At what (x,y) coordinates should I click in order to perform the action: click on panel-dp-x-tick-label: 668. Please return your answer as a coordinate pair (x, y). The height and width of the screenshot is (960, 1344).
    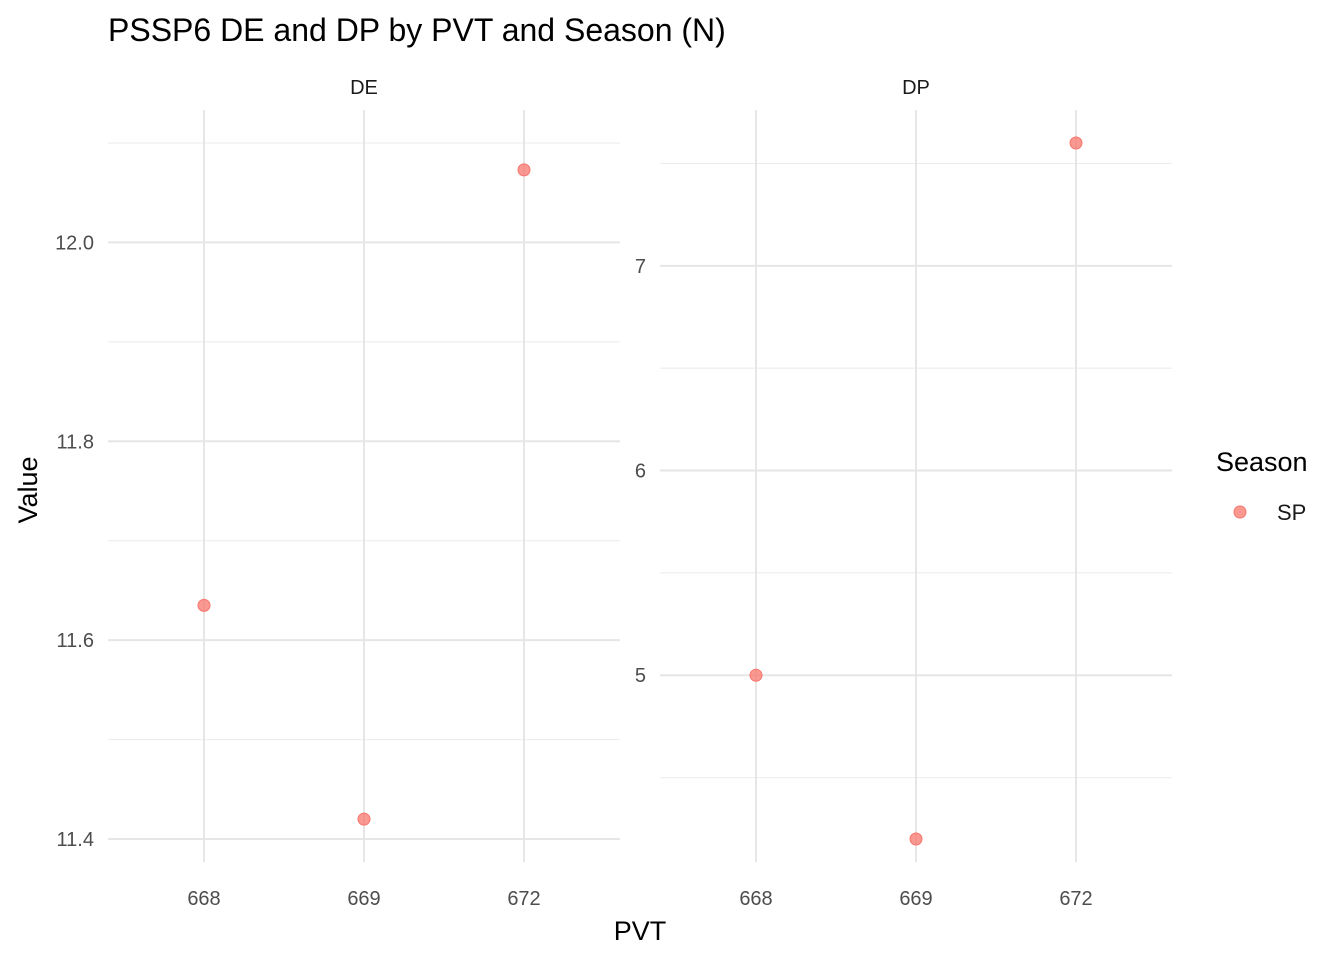
    Looking at the image, I should click on (755, 899).